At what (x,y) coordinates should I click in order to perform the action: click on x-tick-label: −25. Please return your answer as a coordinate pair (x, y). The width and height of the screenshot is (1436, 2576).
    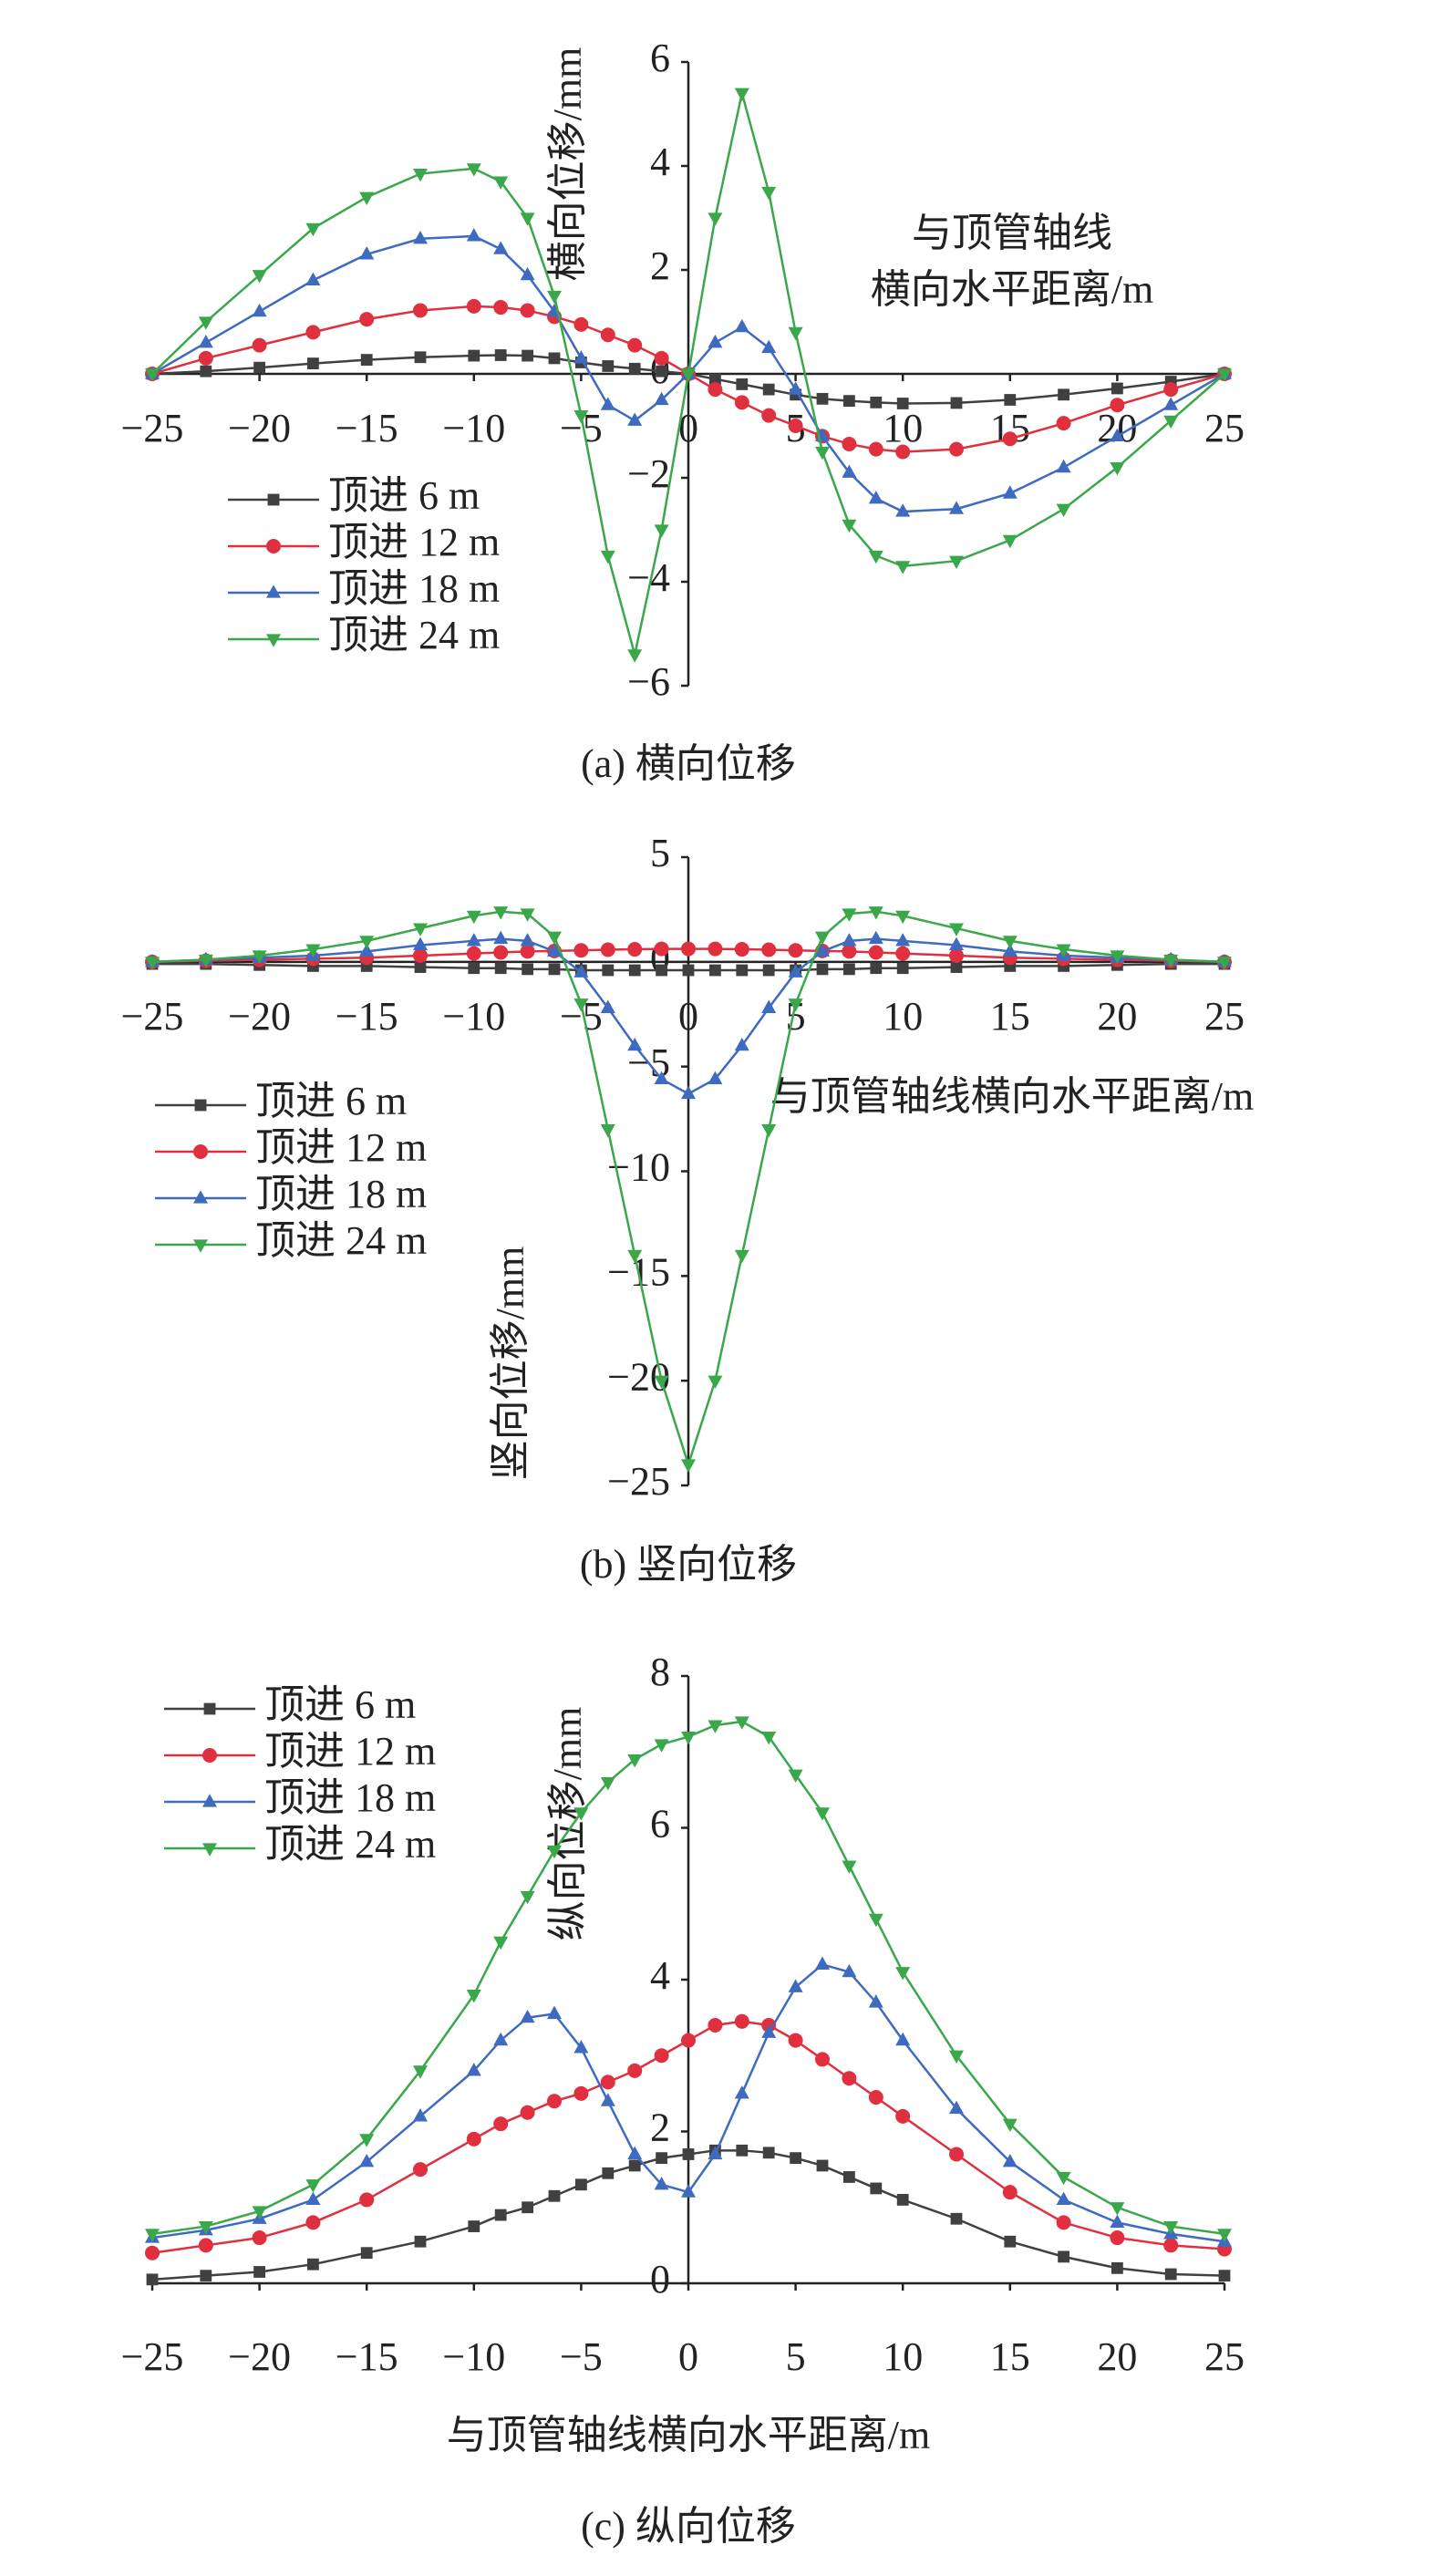
    Looking at the image, I should click on (153, 2356).